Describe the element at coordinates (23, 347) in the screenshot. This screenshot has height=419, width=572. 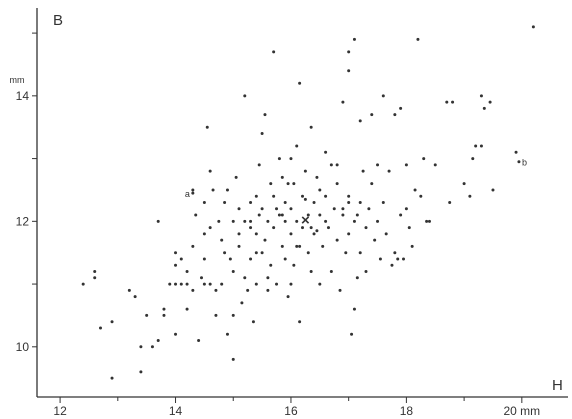
I see `y-tick-label: 10` at that location.